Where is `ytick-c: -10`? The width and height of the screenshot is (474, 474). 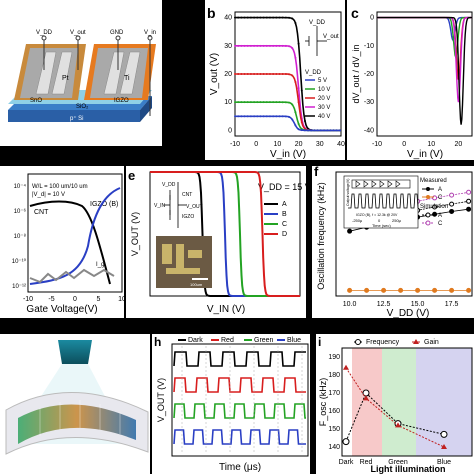
ytick-c: -10 is located at coordinates (369, 46).